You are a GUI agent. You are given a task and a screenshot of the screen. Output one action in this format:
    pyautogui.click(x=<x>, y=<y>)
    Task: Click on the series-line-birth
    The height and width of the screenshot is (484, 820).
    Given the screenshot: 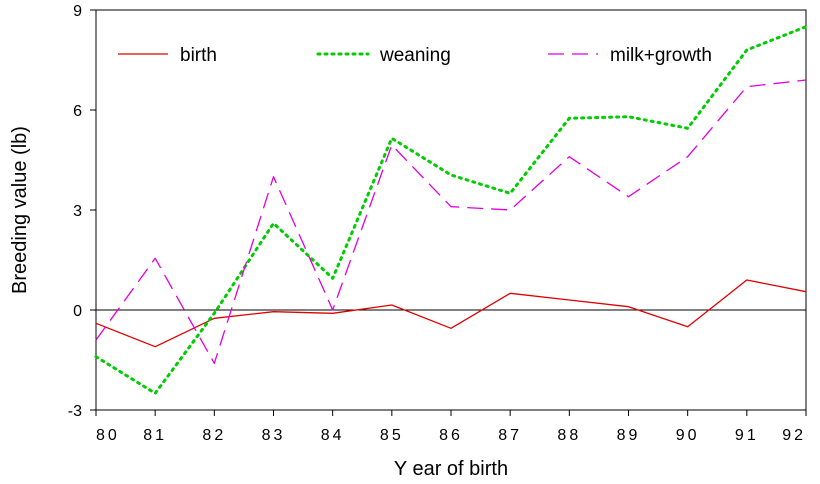 What is the action you would take?
    pyautogui.click(x=451, y=313)
    